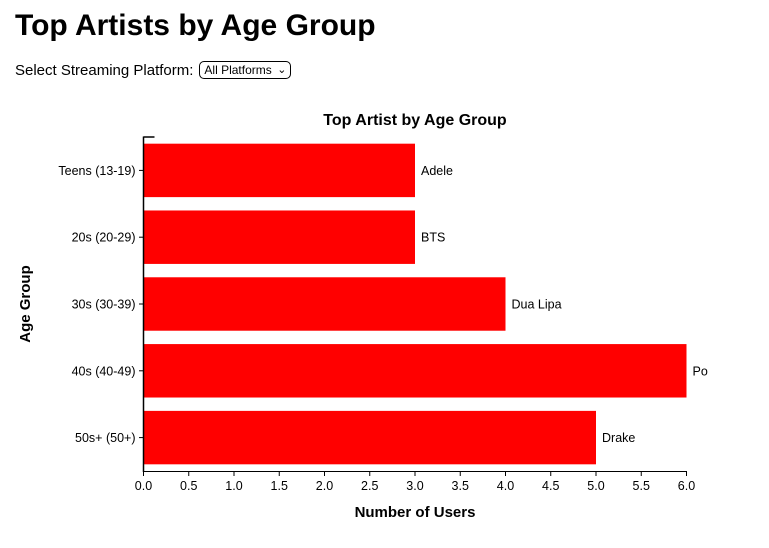 The width and height of the screenshot is (769, 548). I want to click on x-tick-label: 3.0, so click(414, 486).